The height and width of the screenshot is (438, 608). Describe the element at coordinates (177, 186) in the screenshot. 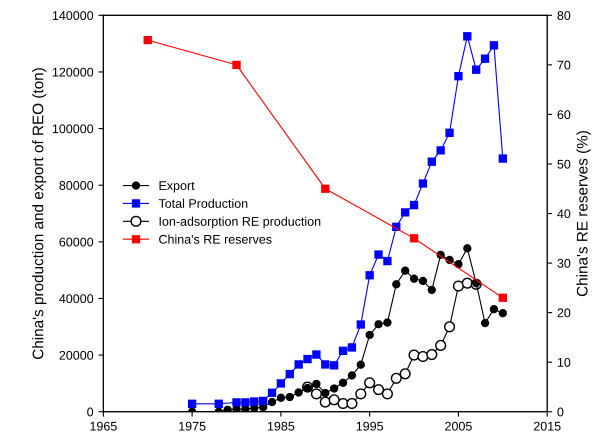

I see `legend-label: Export` at that location.